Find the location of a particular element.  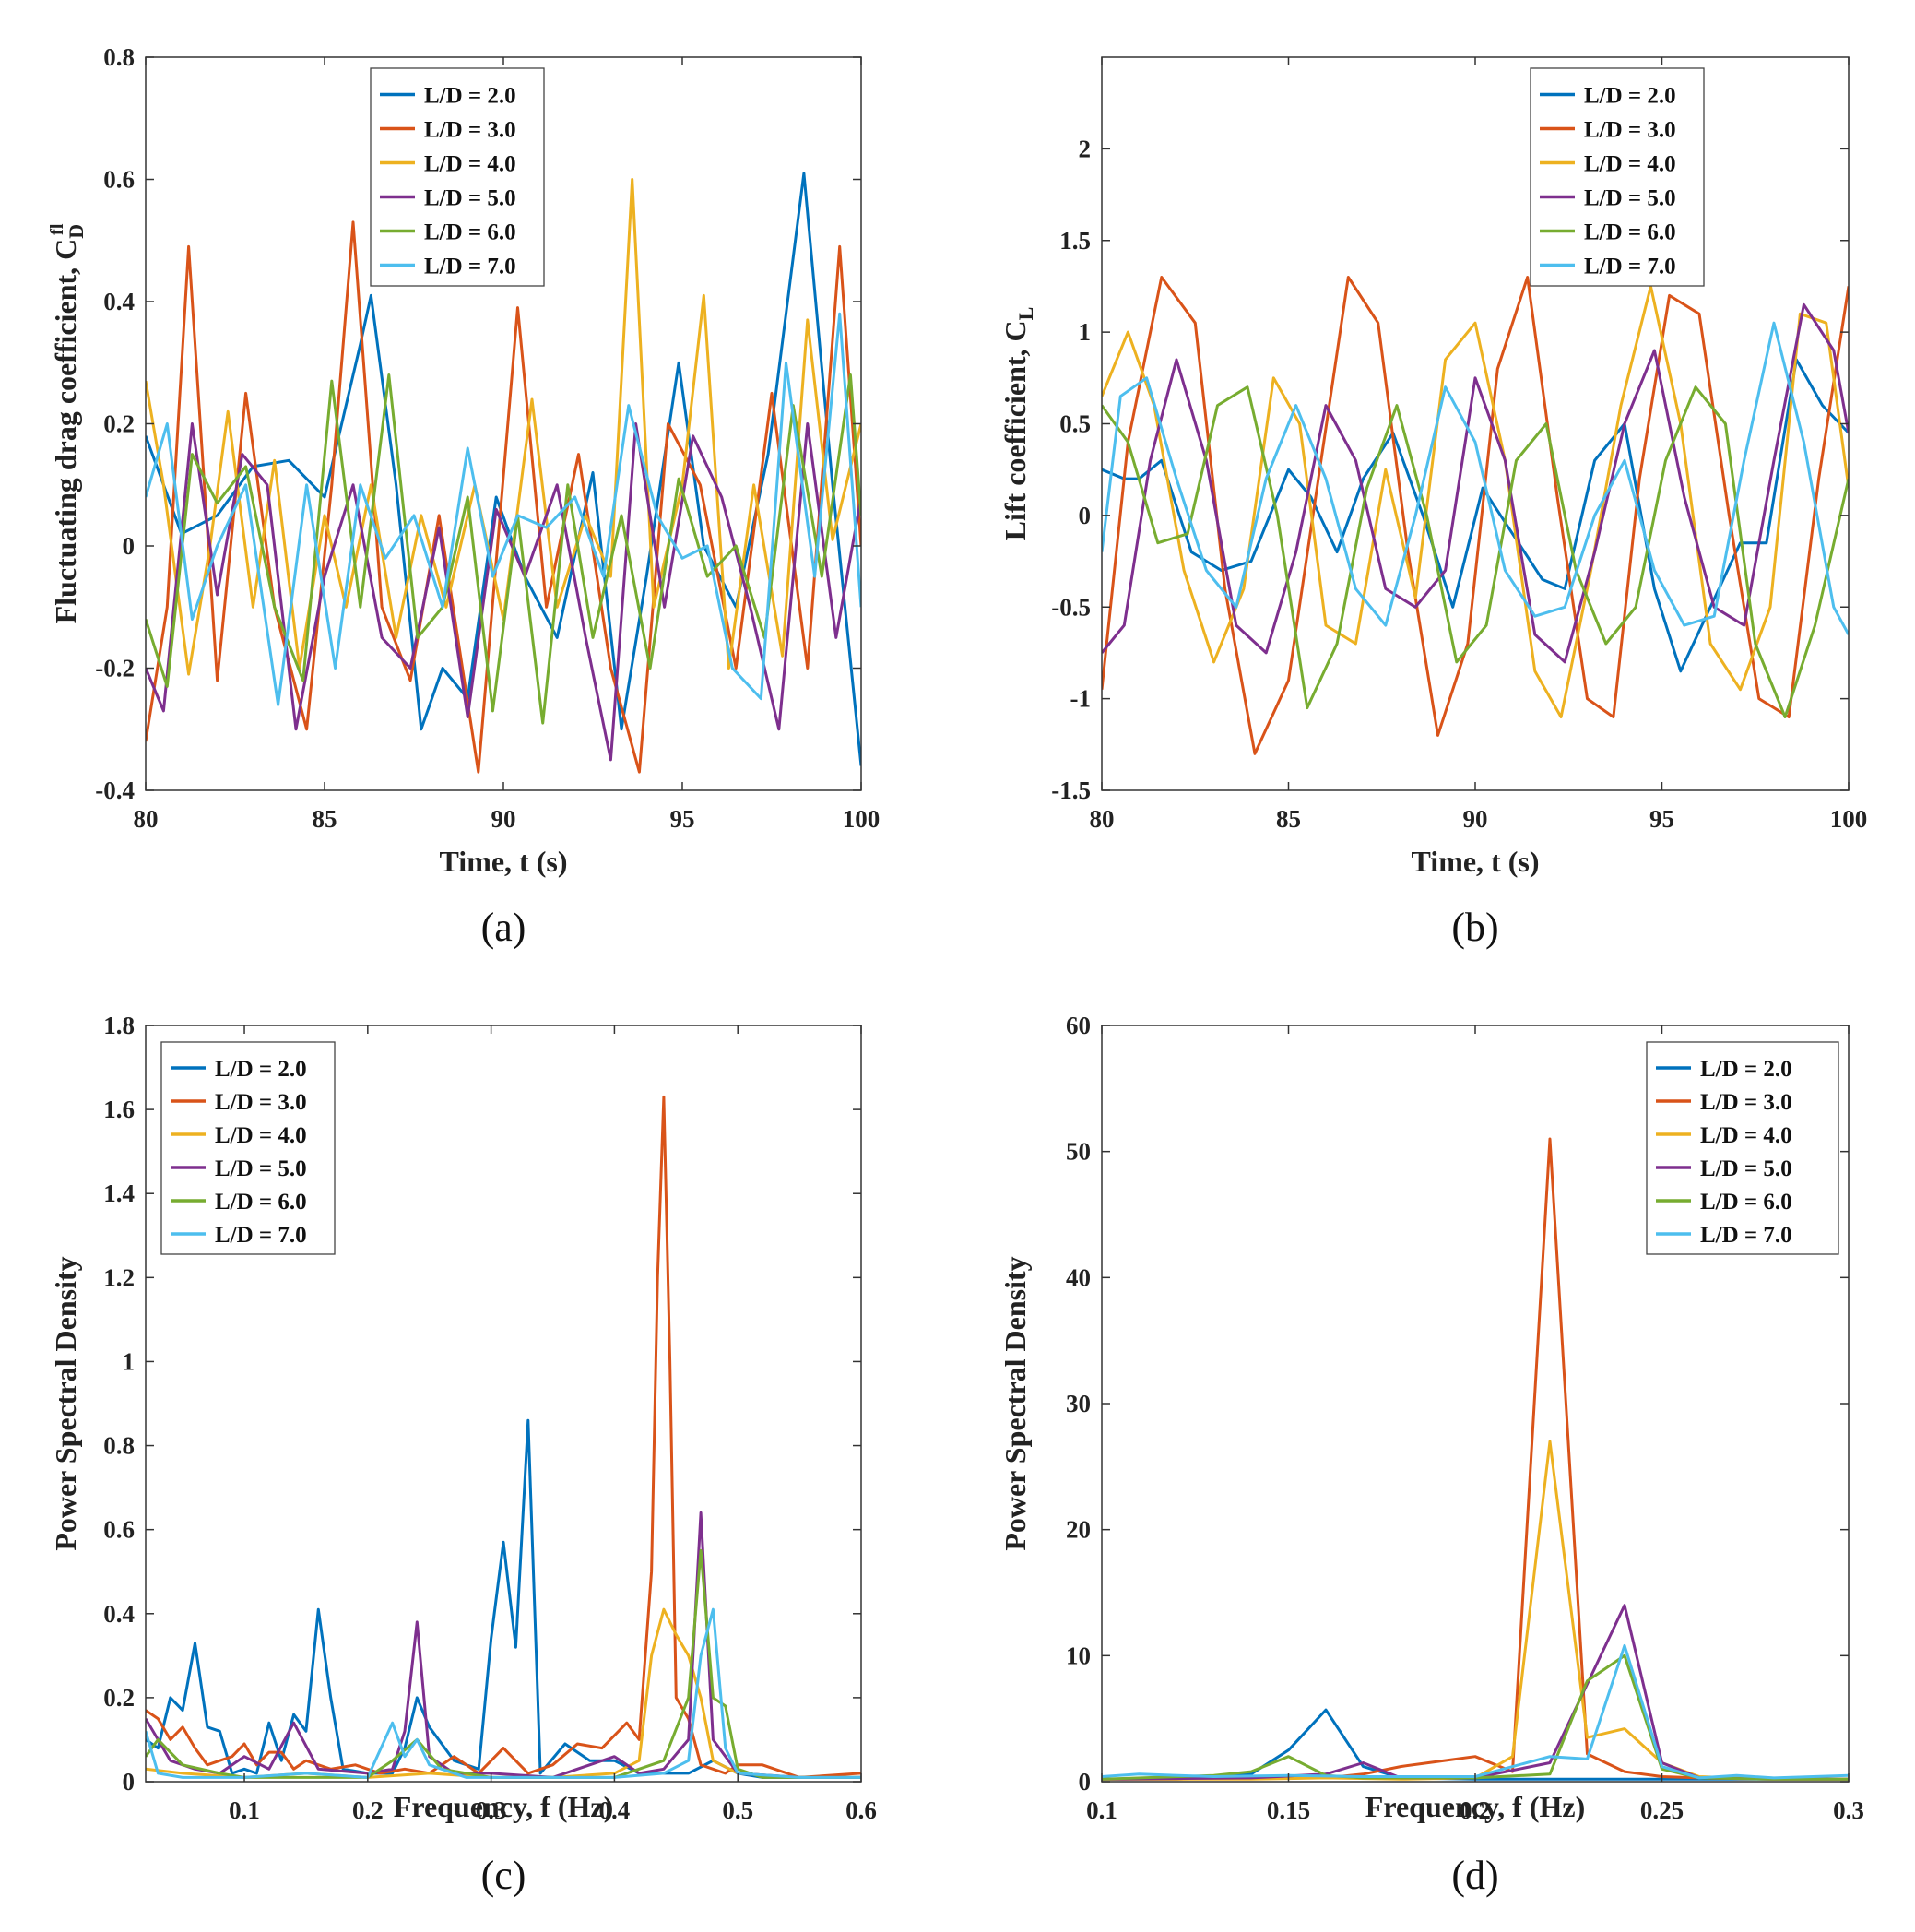

y-axis-label-main: Lift coefficient, C is located at coordinates (1016, 430).